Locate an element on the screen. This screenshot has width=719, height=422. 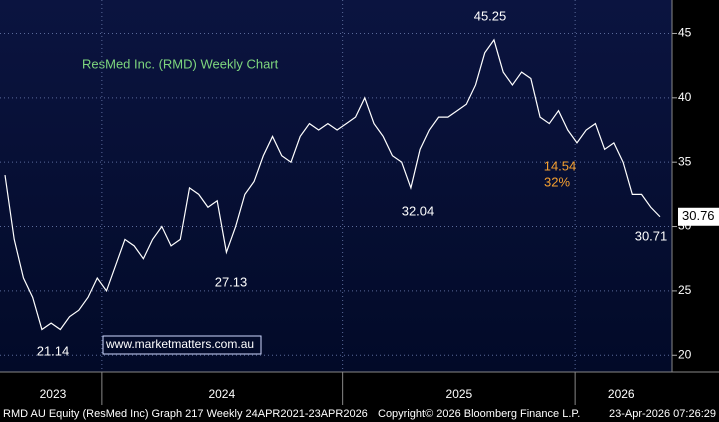
y-tick-label: 40 is located at coordinates (685, 97).